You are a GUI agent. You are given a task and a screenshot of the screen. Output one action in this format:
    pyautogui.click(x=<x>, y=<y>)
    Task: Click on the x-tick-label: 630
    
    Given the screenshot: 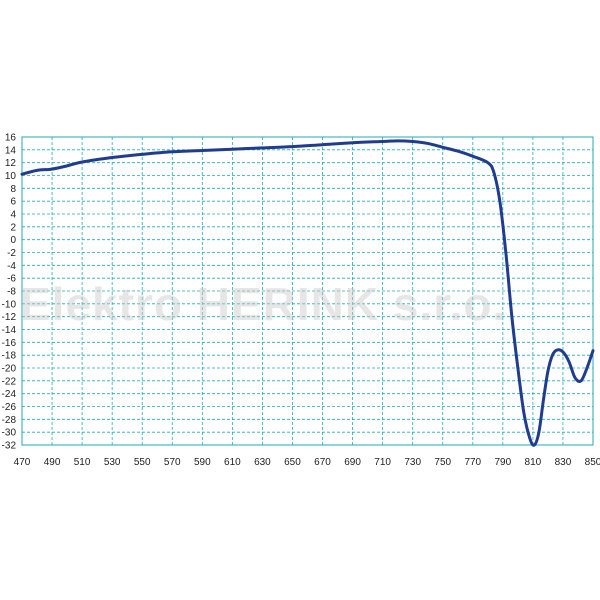 What is the action you would take?
    pyautogui.click(x=262, y=462)
    